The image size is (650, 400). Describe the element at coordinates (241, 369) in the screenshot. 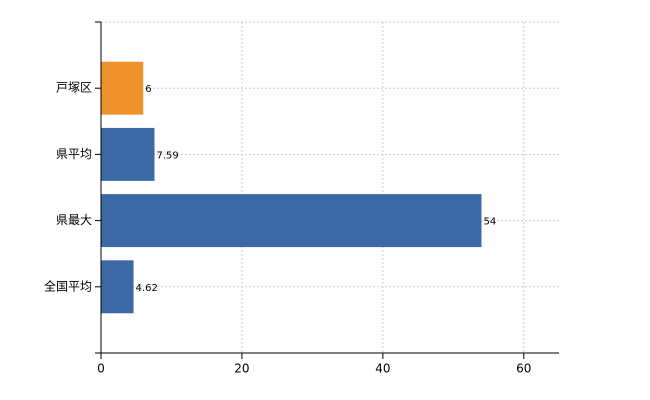

I see `x-tick-label: 20` at that location.